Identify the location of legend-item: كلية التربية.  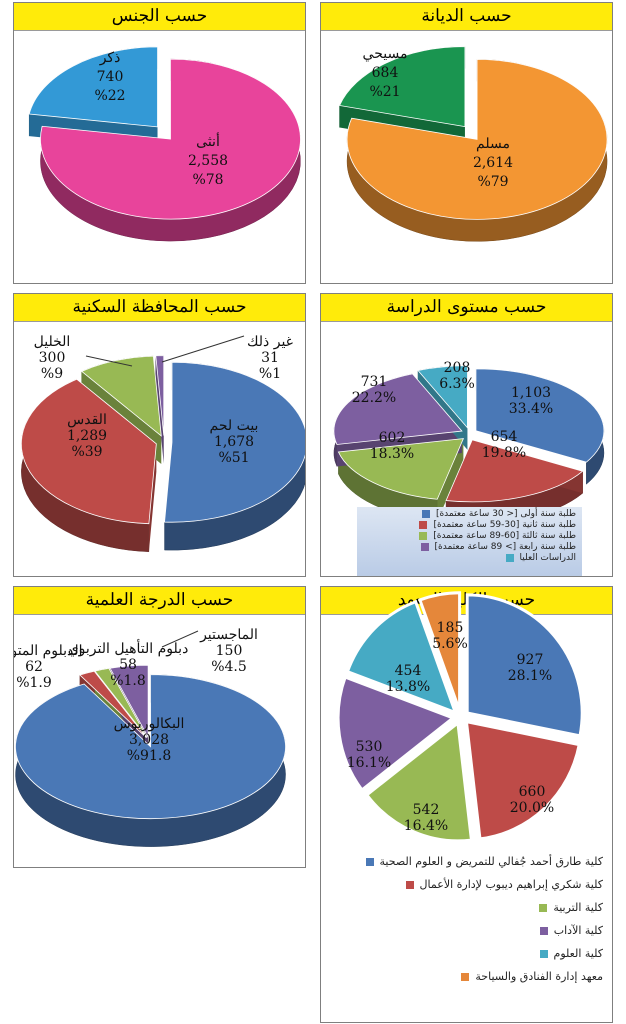
(469, 907).